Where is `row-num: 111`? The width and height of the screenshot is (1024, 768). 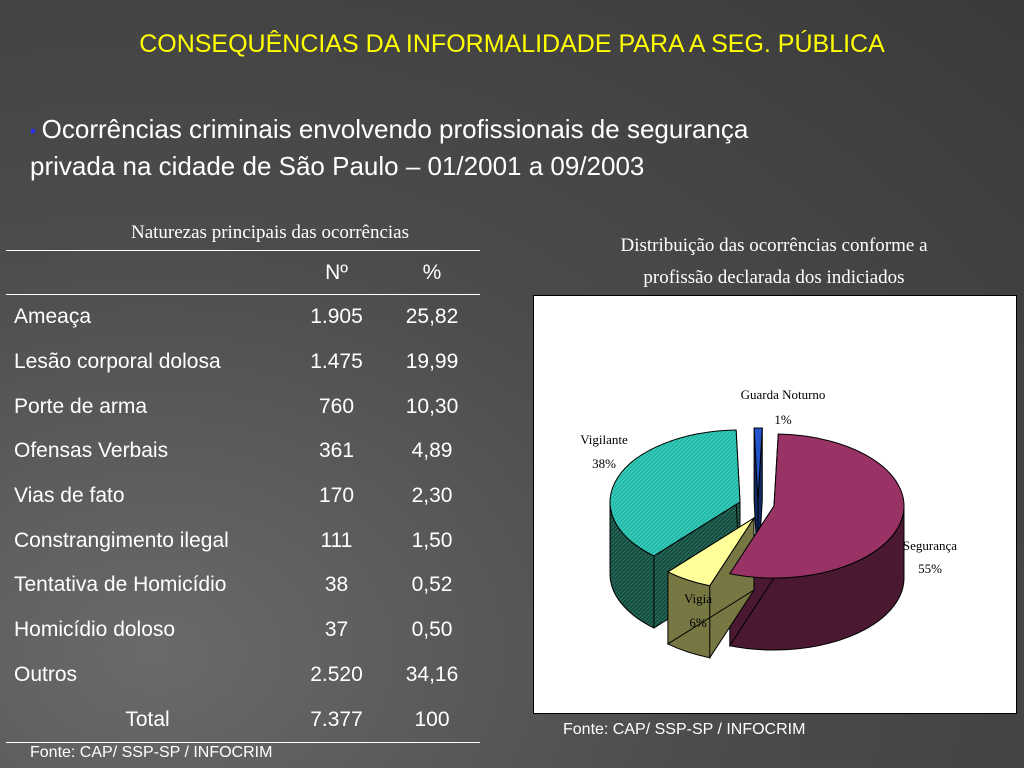
row-num: 111 is located at coordinates (336, 540).